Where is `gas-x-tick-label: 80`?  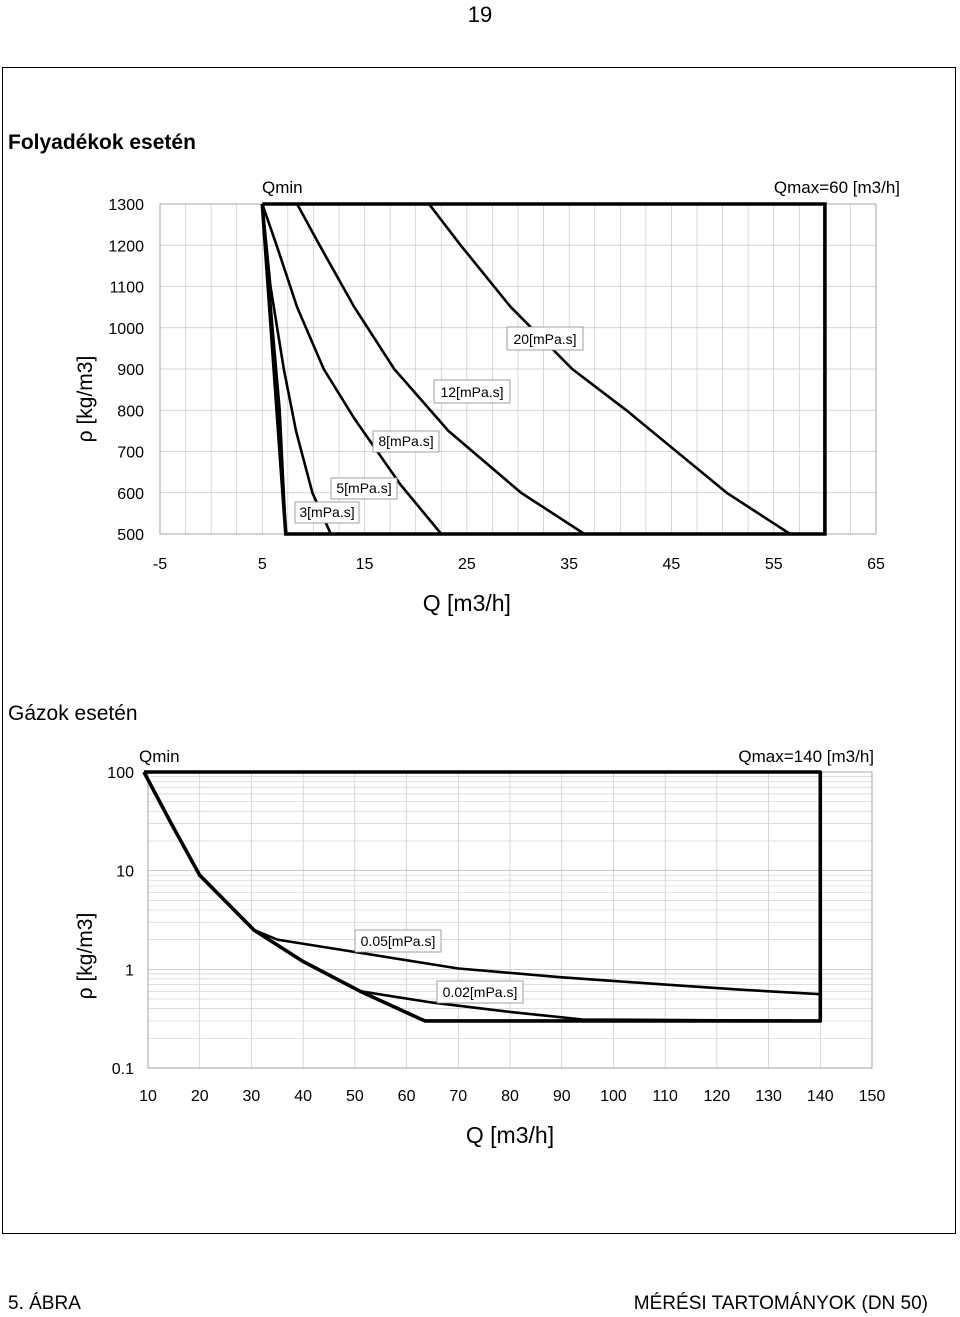 gas-x-tick-label: 80 is located at coordinates (510, 1096).